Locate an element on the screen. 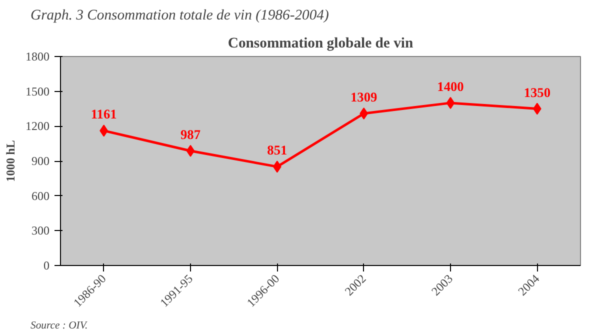 Image resolution: width=602 pixels, height=336 pixels. y-tick-label: 1800 is located at coordinates (38, 57).